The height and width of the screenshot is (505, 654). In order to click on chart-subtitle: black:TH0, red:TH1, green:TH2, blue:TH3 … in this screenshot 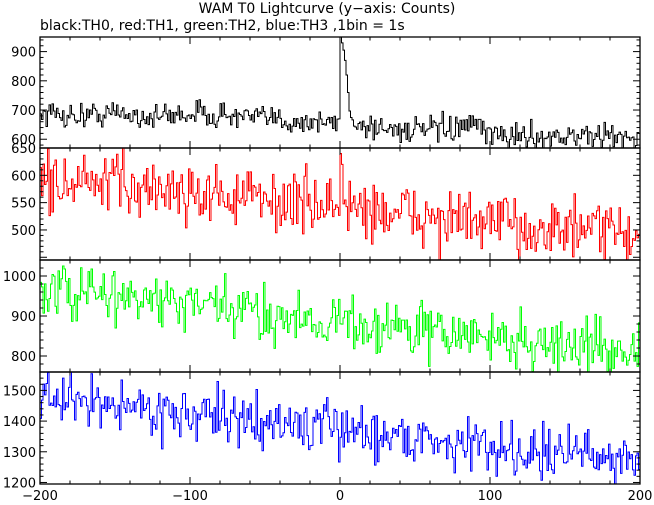, I will do `click(222, 26)`.